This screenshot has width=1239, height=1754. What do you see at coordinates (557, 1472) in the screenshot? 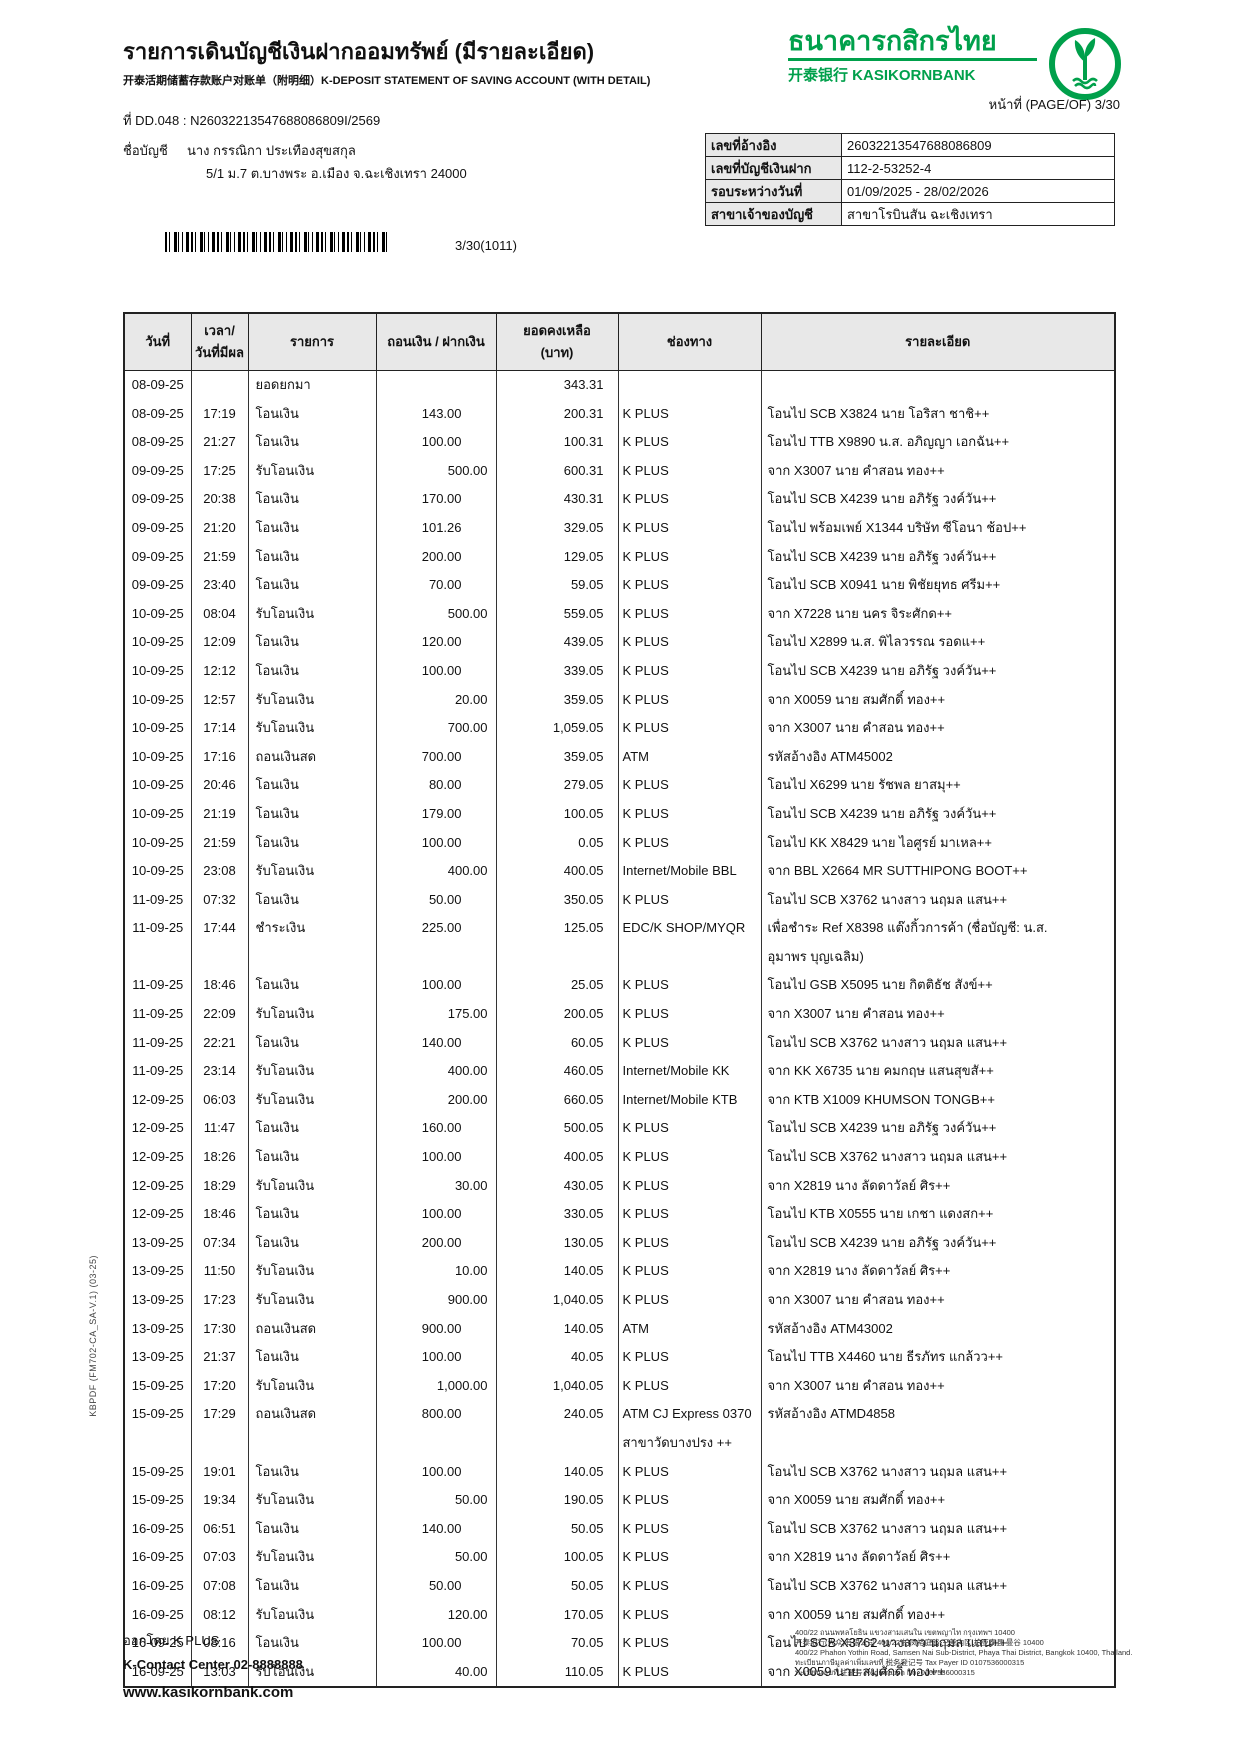
I see `cell-balance: 140.05` at bounding box center [557, 1472].